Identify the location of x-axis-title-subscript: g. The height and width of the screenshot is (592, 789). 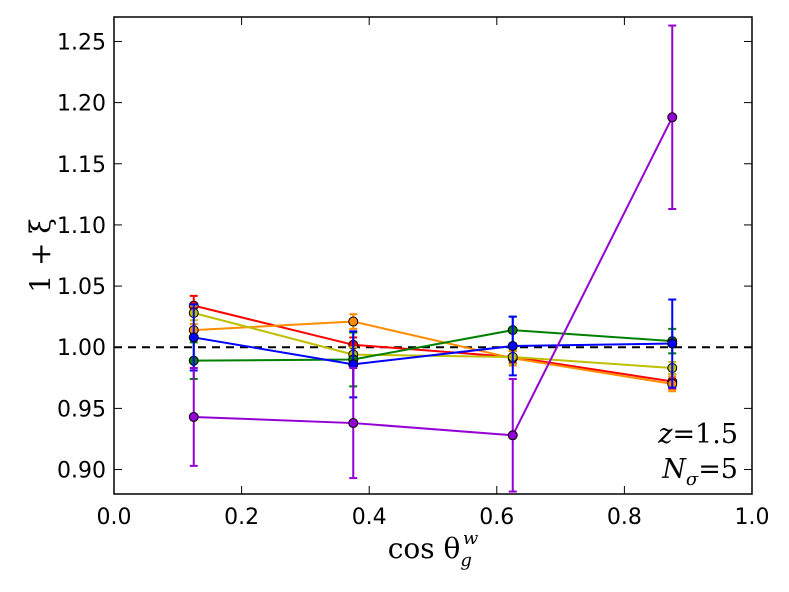
(466, 560).